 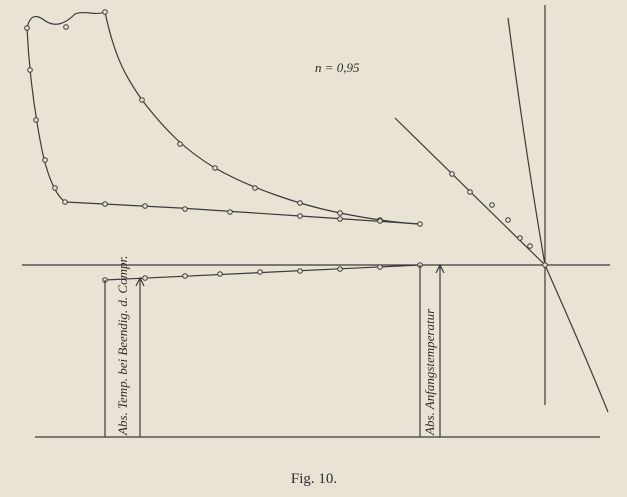 What do you see at coordinates (576, 338) in the screenshot?
I see `lower-curve` at bounding box center [576, 338].